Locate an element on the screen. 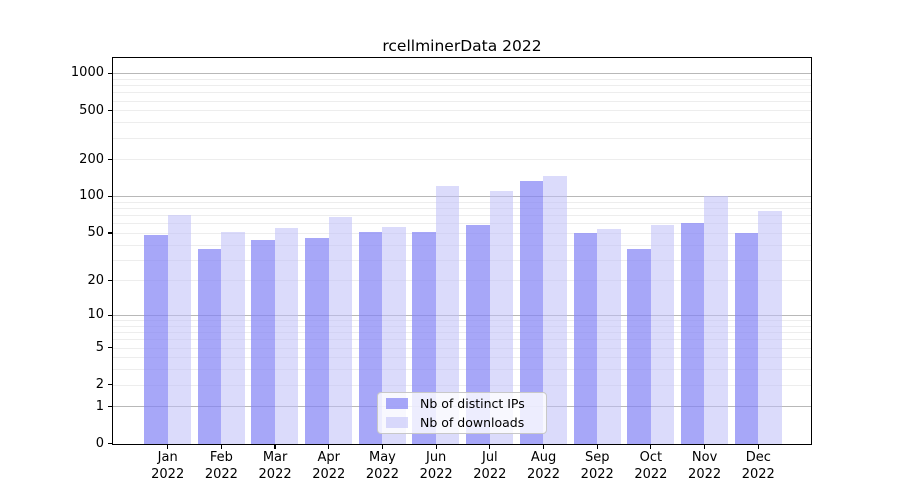 The width and height of the screenshot is (900, 500). x-tick-label-apr: Apr 2022 is located at coordinates (329, 466).